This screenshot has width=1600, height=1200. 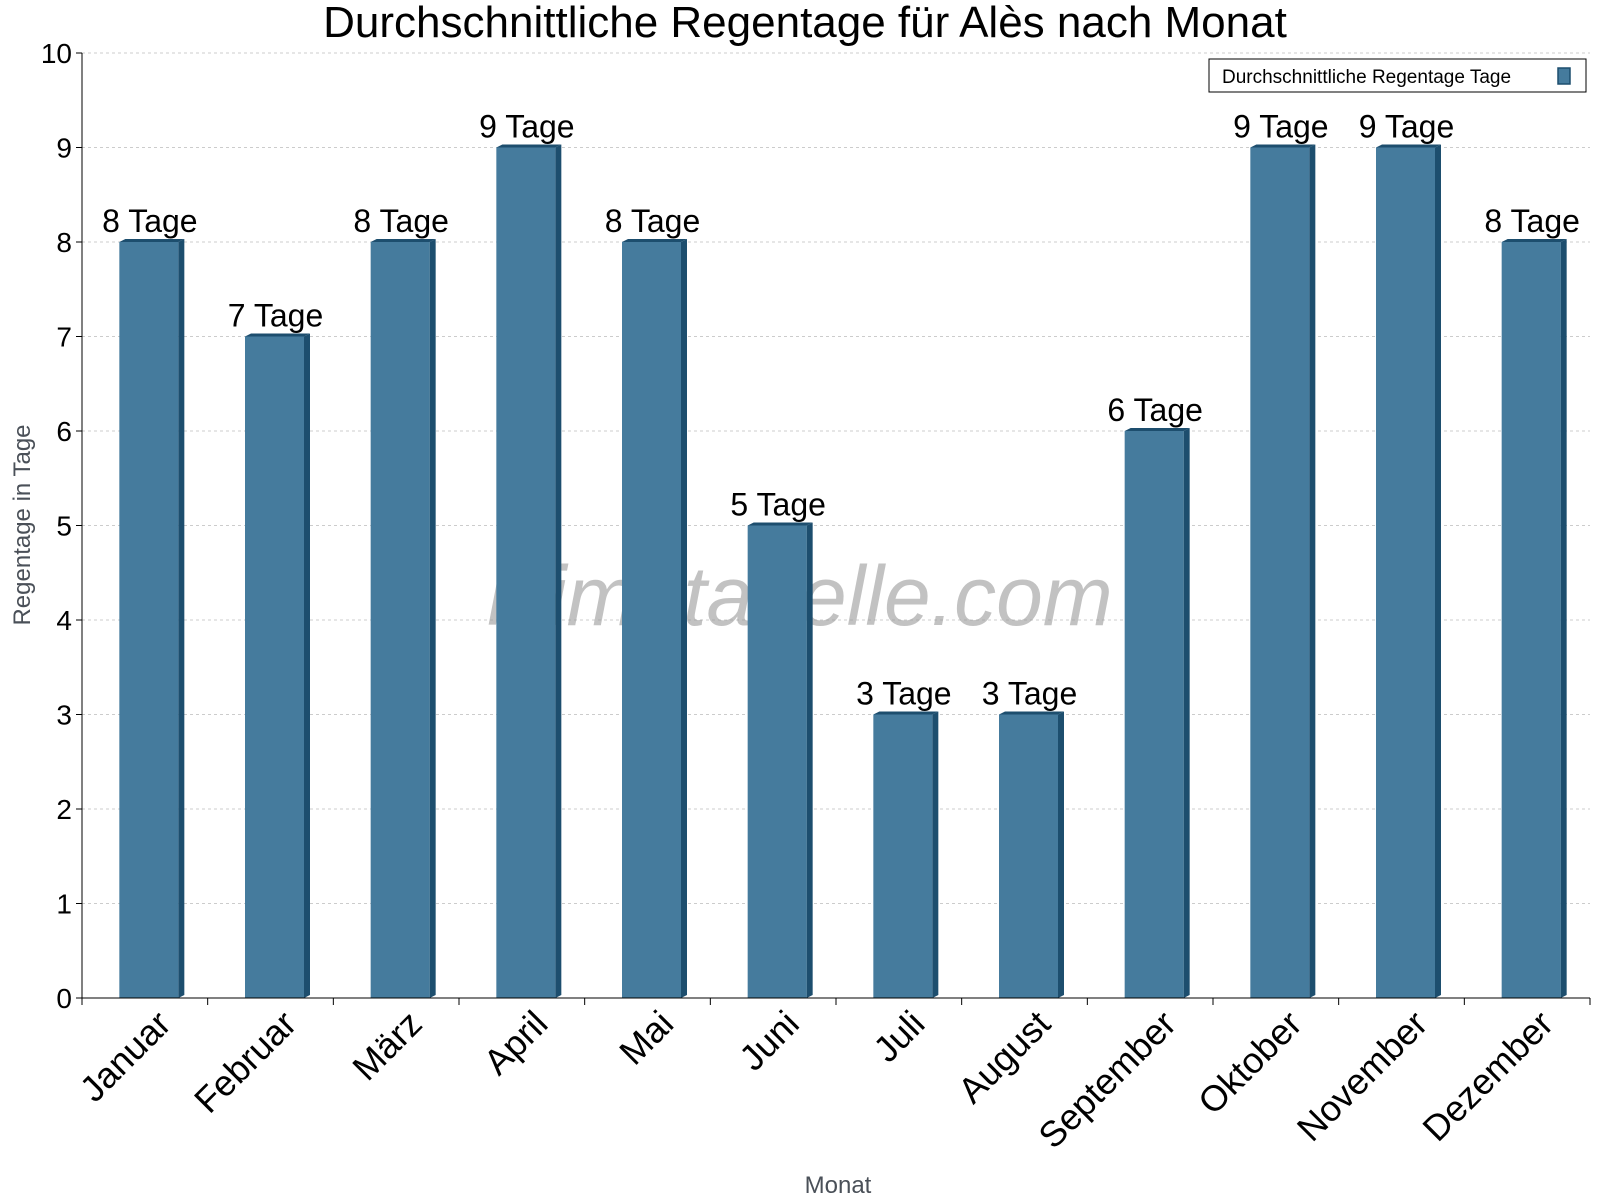 I want to click on data-label-mai: 8 Tage, so click(x=653, y=221).